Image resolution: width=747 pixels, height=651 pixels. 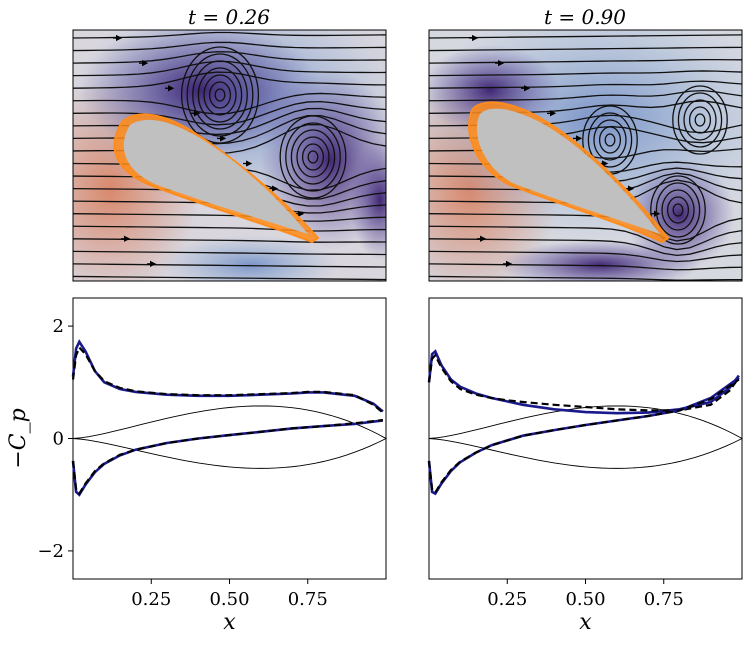 What do you see at coordinates (58, 439) in the screenshot?
I see `y-tick-label: 0` at bounding box center [58, 439].